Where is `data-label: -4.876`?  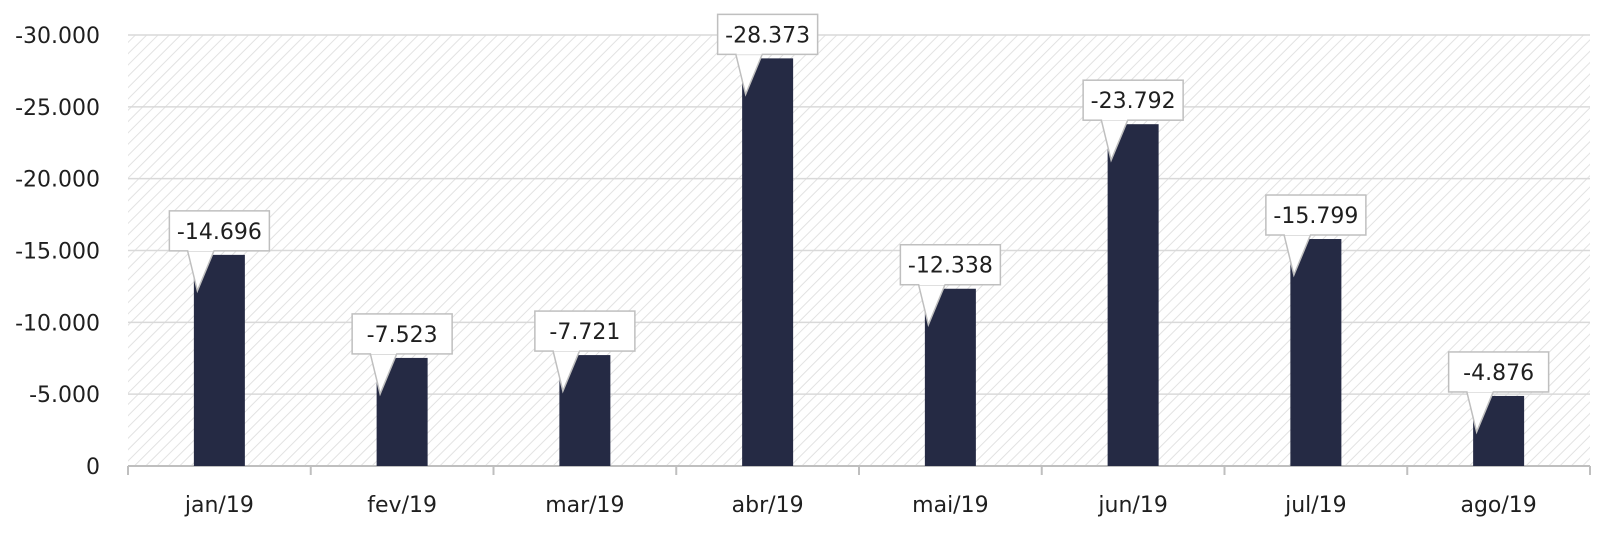 data-label: -4.876 is located at coordinates (1498, 393).